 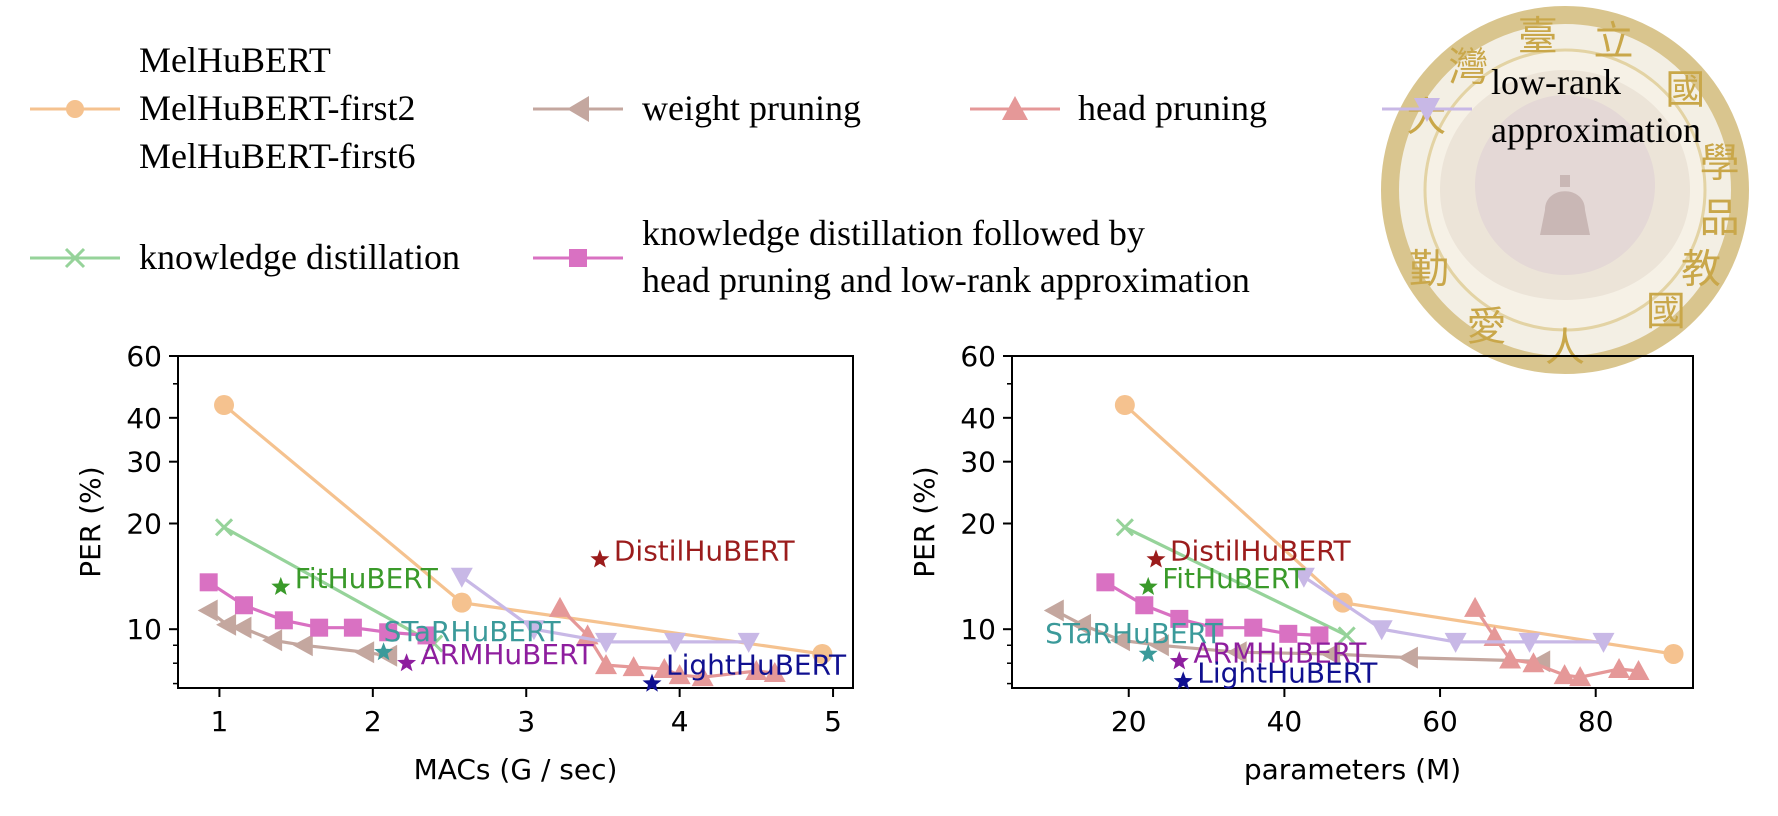 I want to click on legend-label-melhubert: MelHuBERT, so click(x=235, y=60).